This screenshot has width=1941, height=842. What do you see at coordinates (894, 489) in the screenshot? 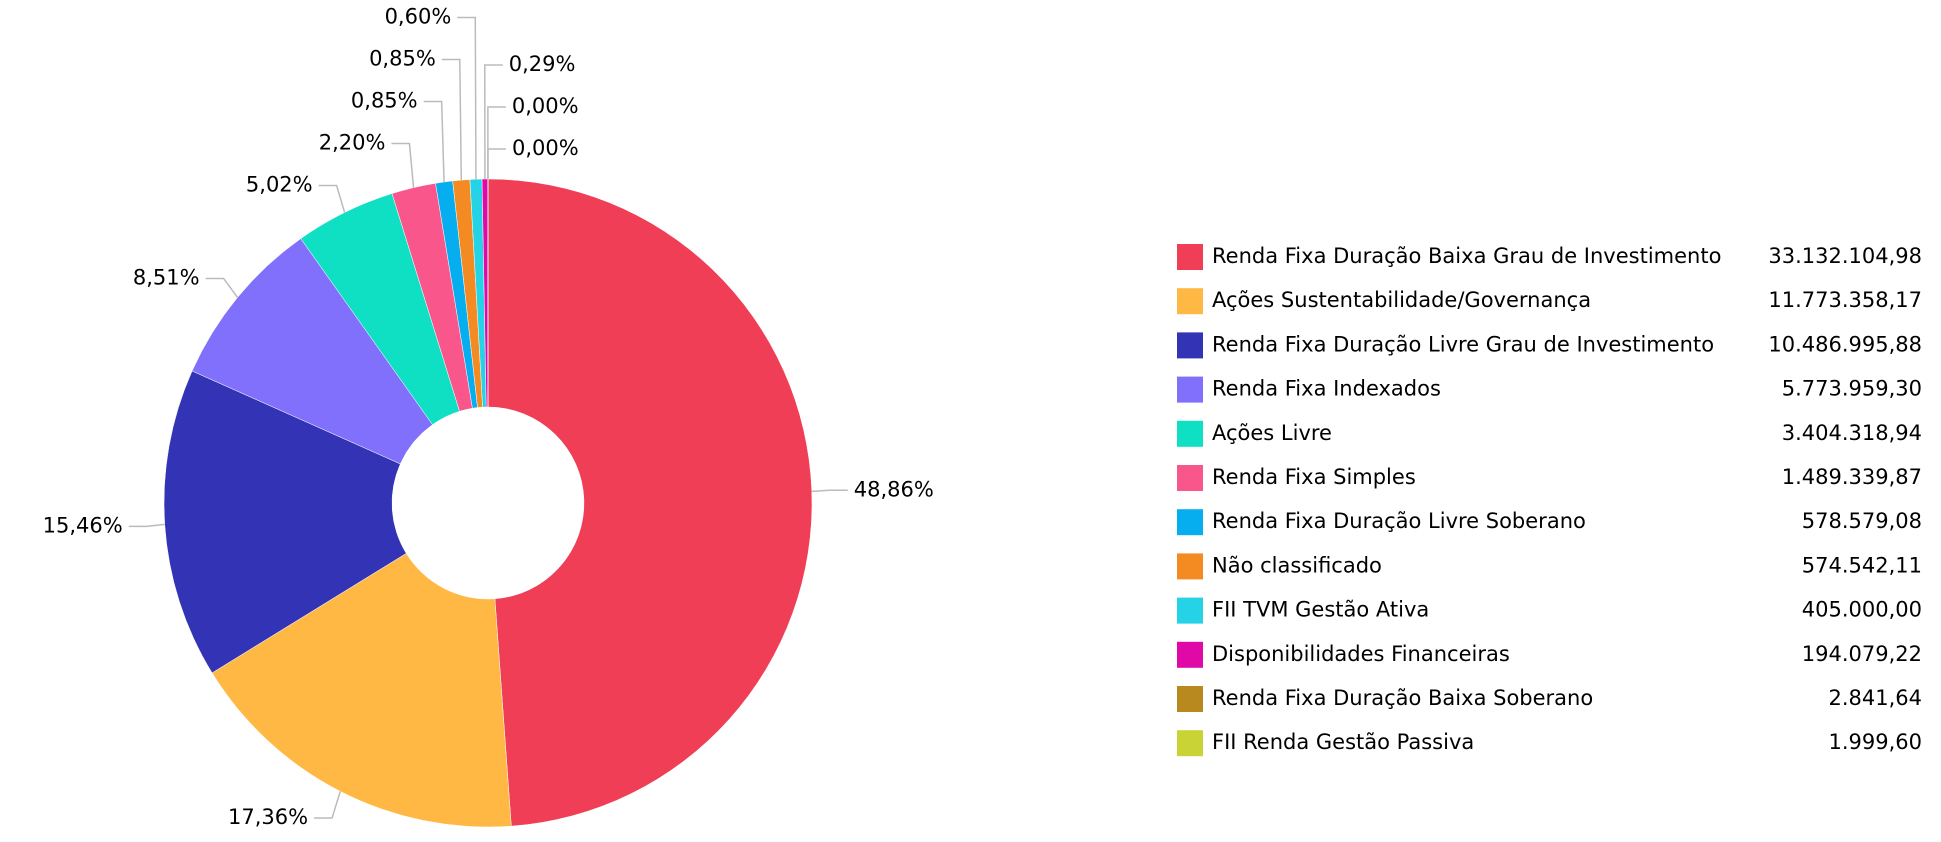
I see `slice-label: 48,86%` at bounding box center [894, 489].